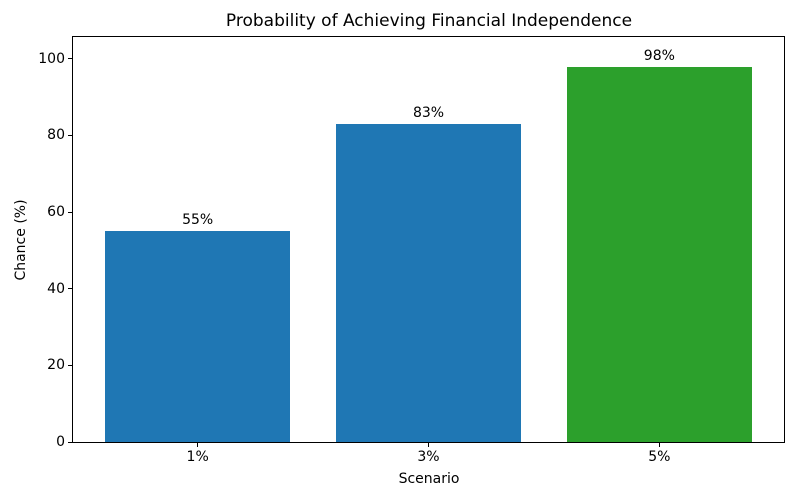 The height and width of the screenshot is (500, 800). What do you see at coordinates (659, 457) in the screenshot?
I see `x-tick-label: 5%` at bounding box center [659, 457].